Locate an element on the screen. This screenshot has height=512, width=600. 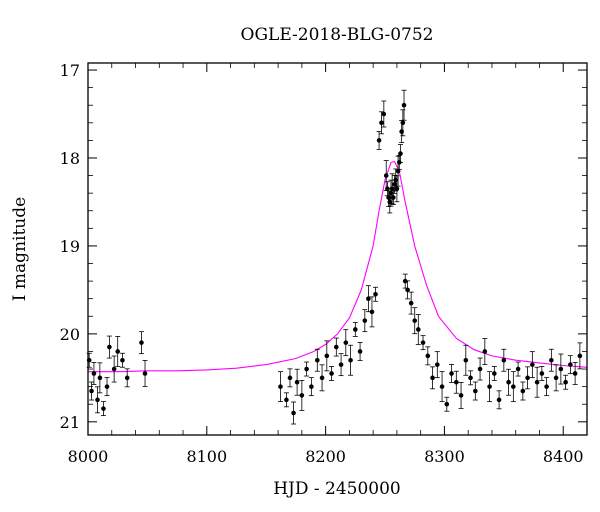
y-axis-label: I magnitude is located at coordinates (20, 249).